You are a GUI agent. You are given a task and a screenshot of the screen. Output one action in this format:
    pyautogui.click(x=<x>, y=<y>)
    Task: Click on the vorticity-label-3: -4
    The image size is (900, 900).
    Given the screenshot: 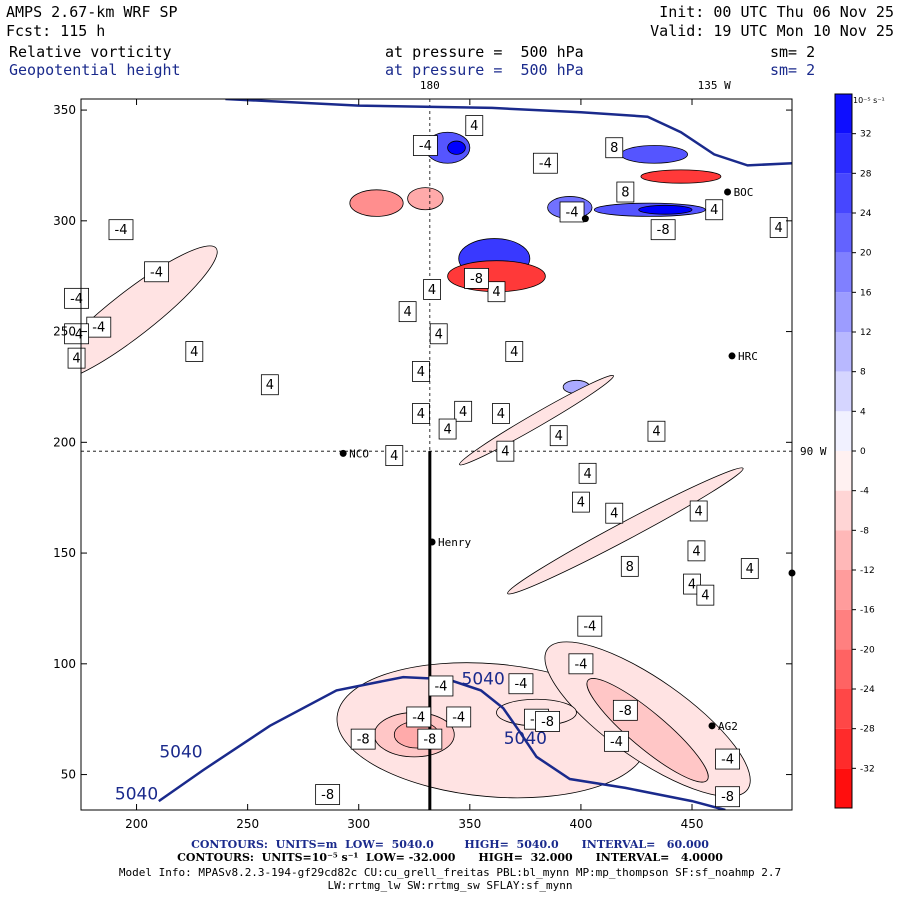 What is the action you would take?
    pyautogui.click(x=99, y=327)
    